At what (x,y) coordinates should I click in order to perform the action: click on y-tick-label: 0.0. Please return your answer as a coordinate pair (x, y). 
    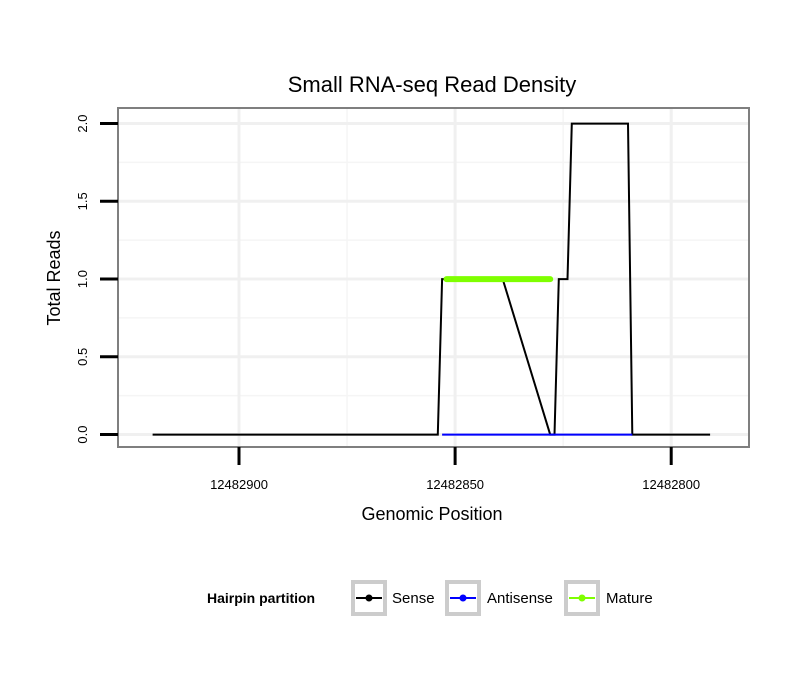
    Looking at the image, I should click on (82, 435).